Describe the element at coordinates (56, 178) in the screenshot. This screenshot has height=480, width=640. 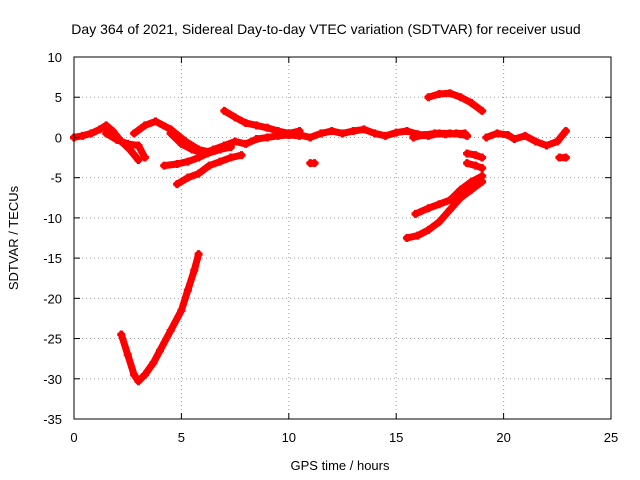
I see `y-tick-label: -5` at that location.